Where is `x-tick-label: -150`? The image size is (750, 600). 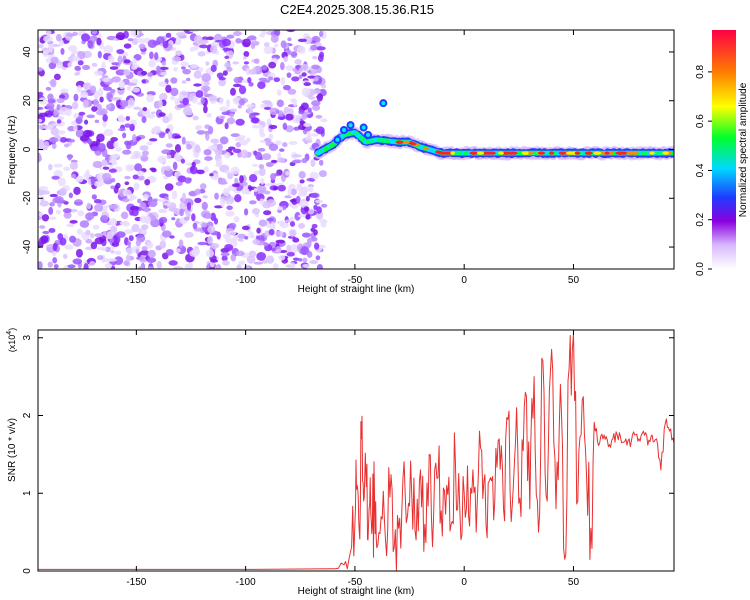
x-tick-label: -150 is located at coordinates (136, 280).